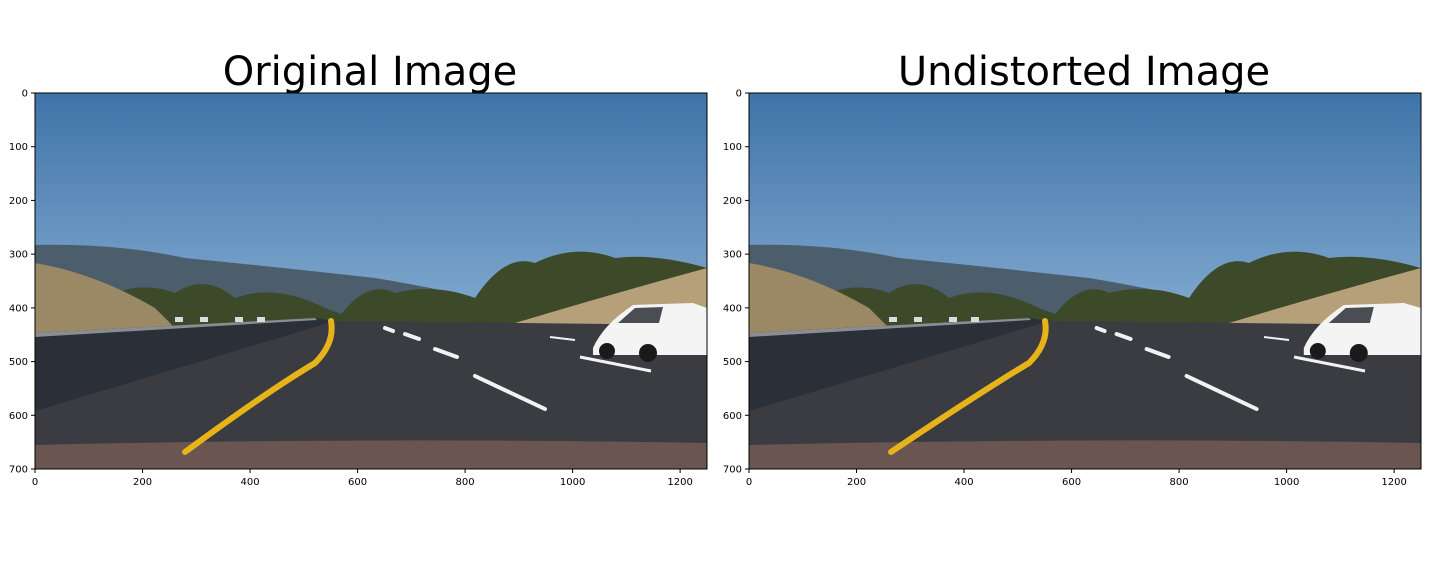 The width and height of the screenshot is (1440, 576). I want to click on panel-title: Original Image, so click(370, 72).